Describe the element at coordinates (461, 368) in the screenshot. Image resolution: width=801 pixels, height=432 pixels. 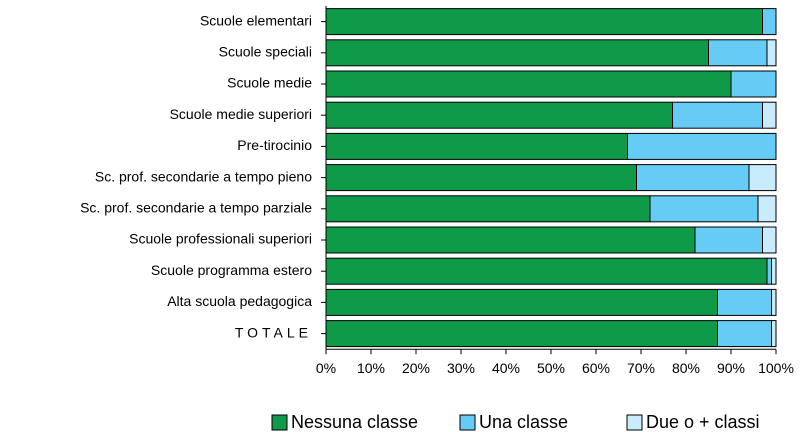
I see `x-tick-label: 30%` at that location.